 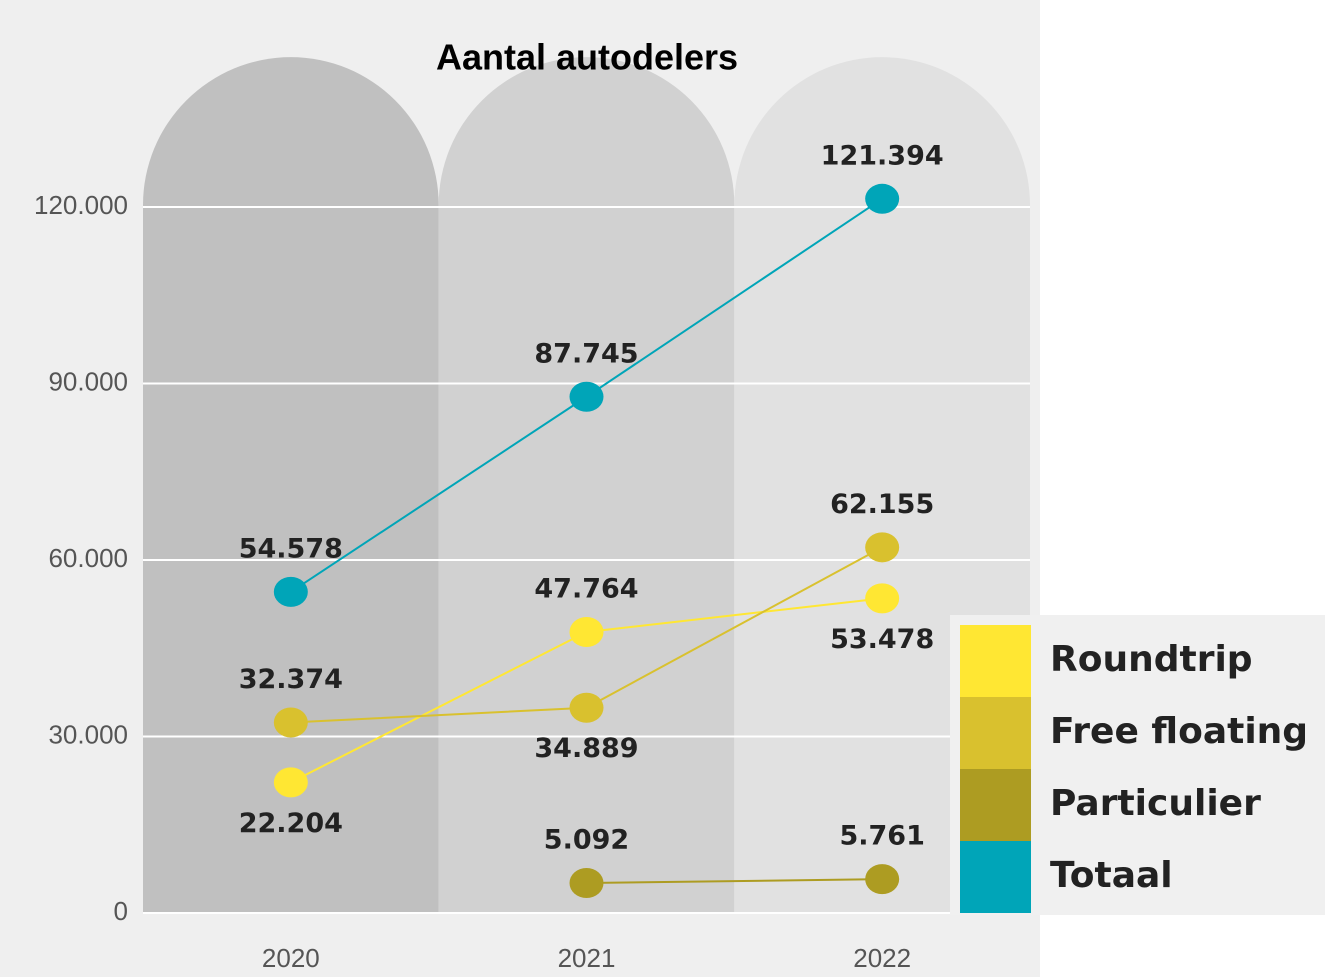 What do you see at coordinates (1111, 875) in the screenshot?
I see `legend-label: Totaal` at bounding box center [1111, 875].